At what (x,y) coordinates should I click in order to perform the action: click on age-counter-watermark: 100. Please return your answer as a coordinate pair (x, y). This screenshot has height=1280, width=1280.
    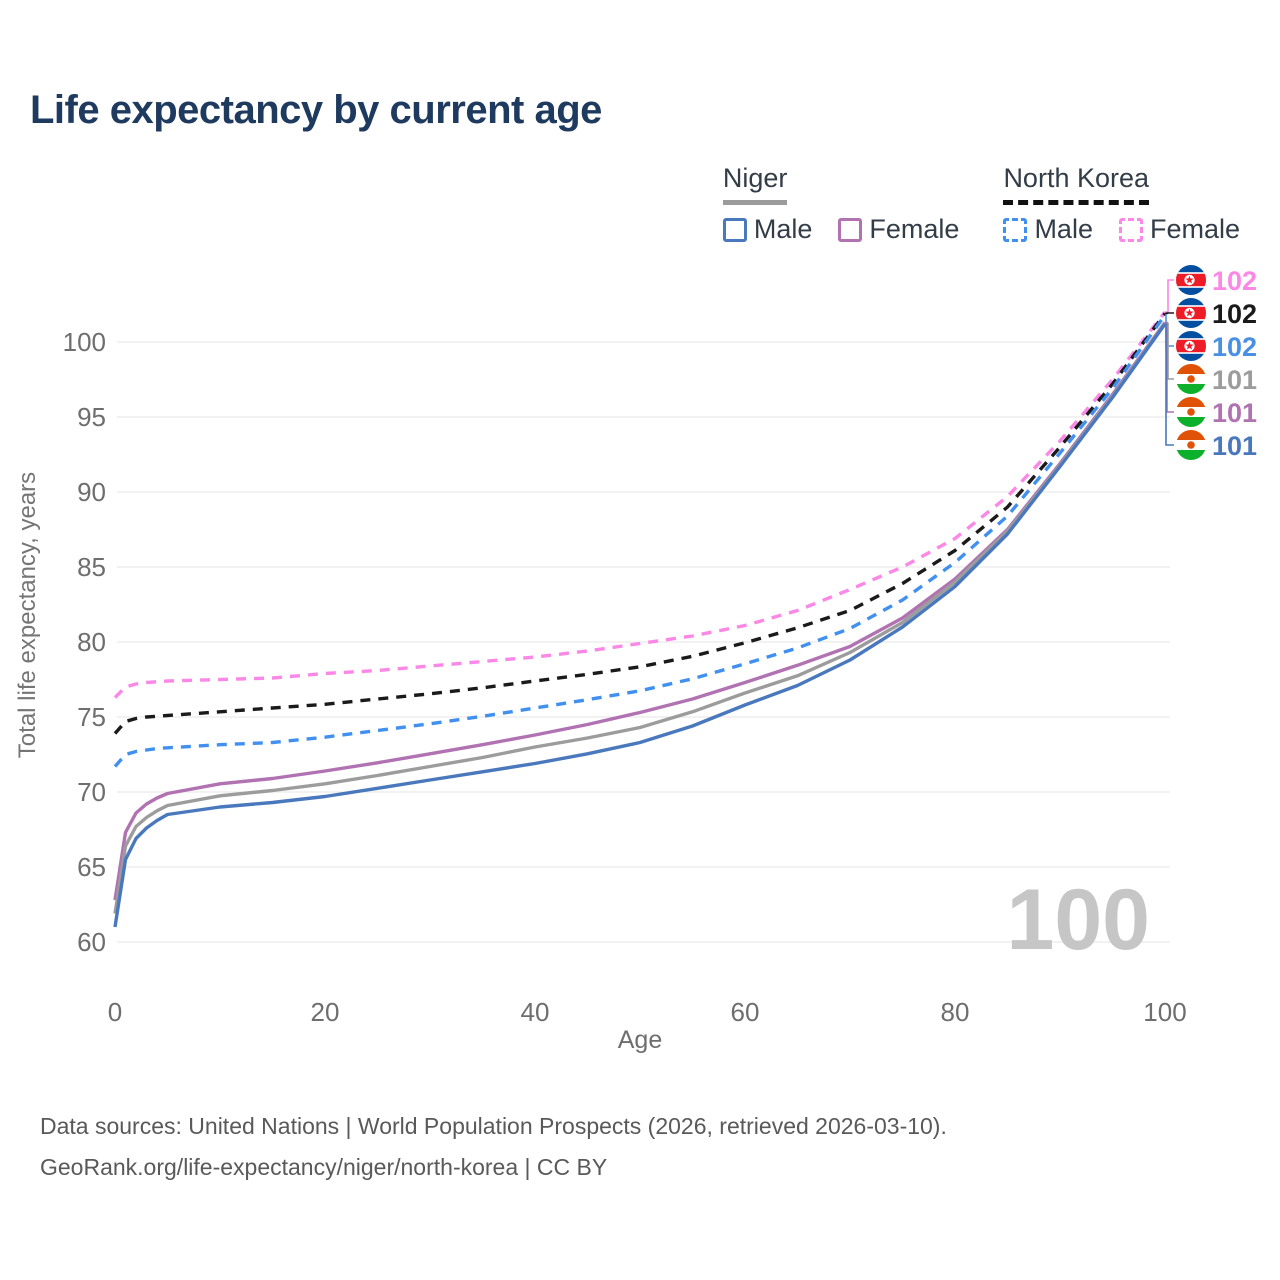
    Looking at the image, I should click on (1079, 920).